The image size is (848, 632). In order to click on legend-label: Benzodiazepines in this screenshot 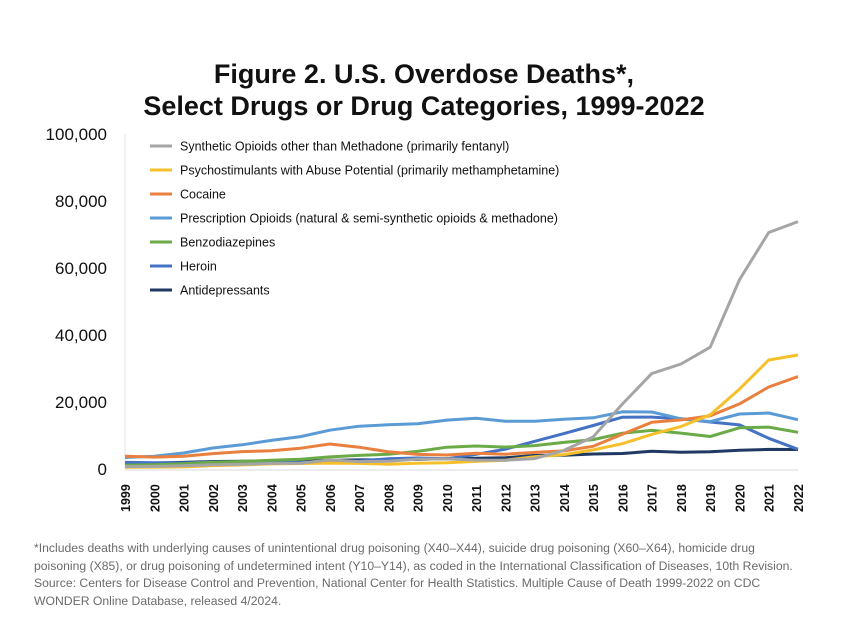, I will do `click(227, 243)`.